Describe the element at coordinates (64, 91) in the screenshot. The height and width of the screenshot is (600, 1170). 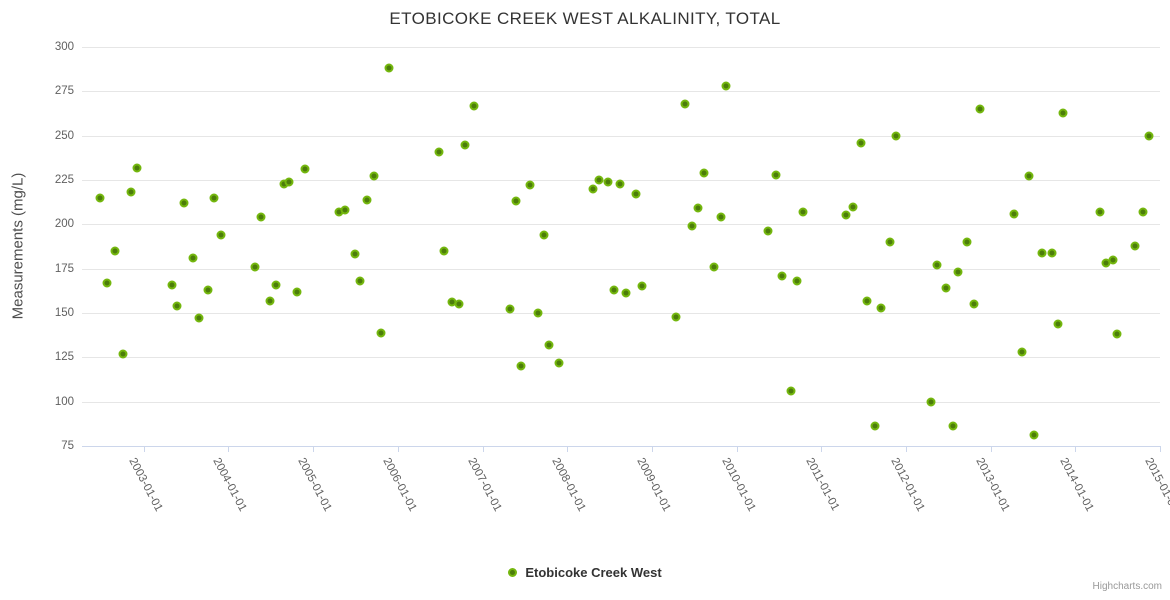
I see `y-tick-label: 275` at that location.